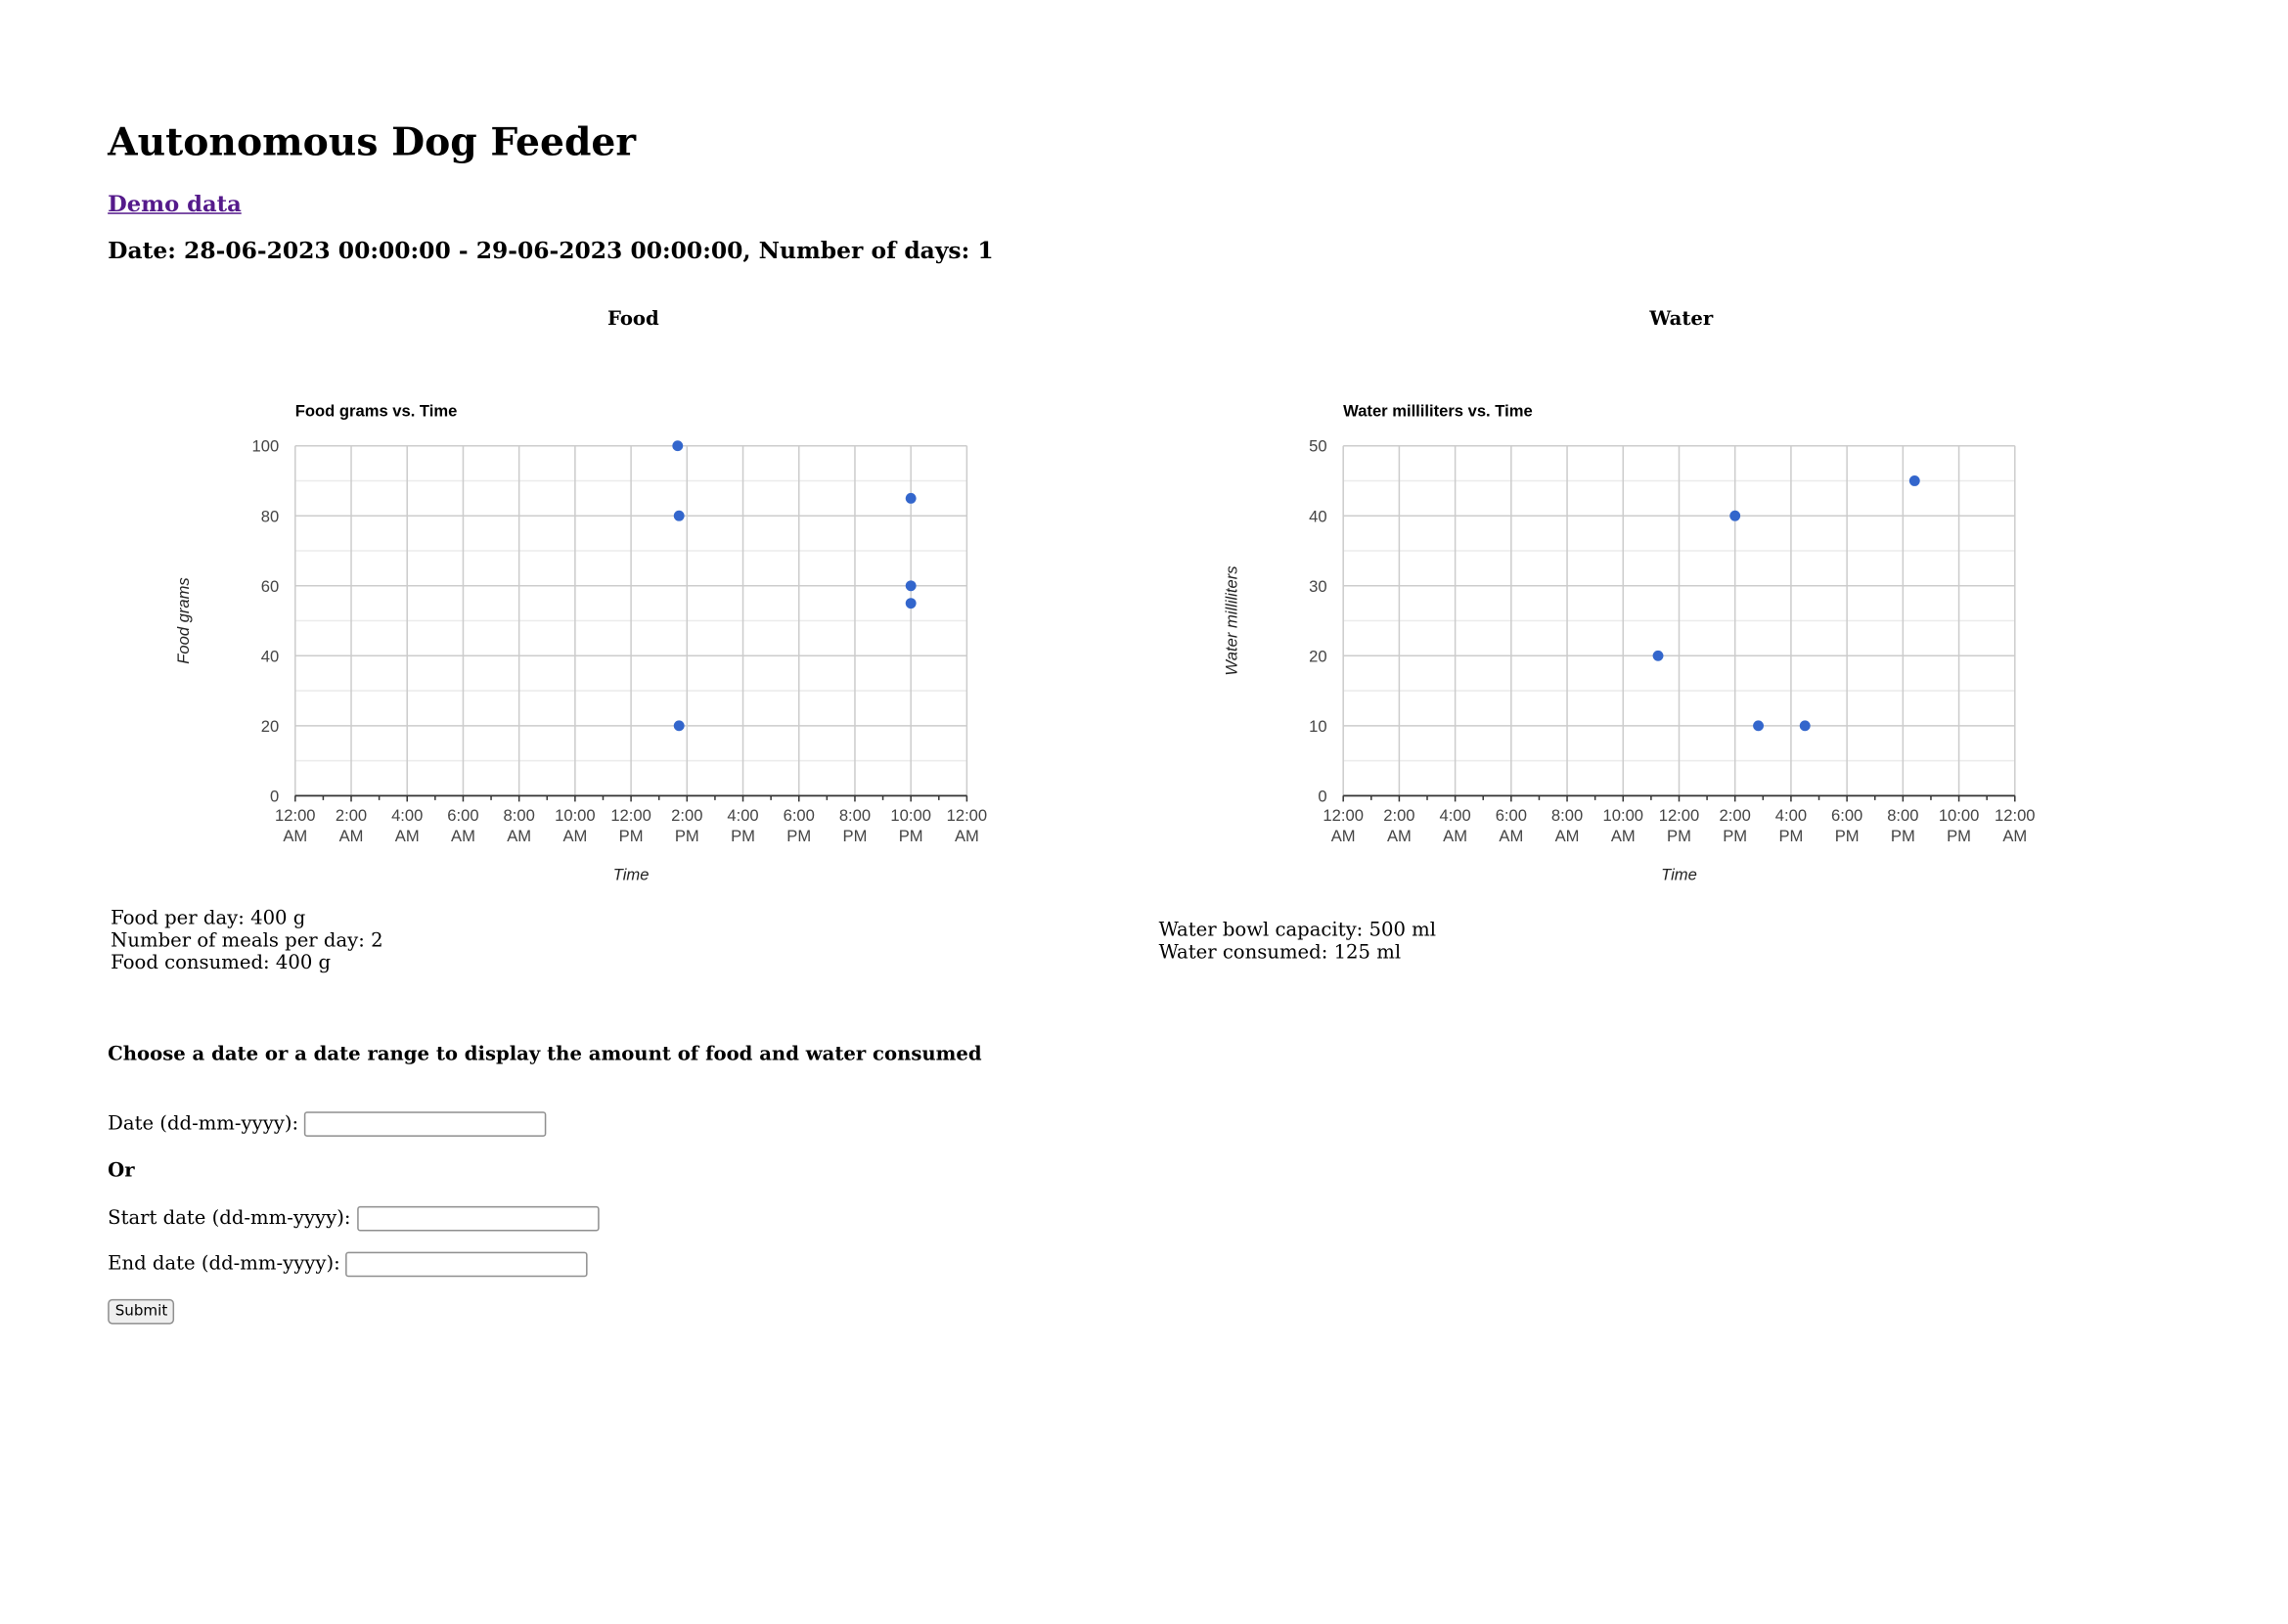 The width and height of the screenshot is (2288, 1624). What do you see at coordinates (1959, 816) in the screenshot?
I see `chart-1-x-tick-label: 10:00` at bounding box center [1959, 816].